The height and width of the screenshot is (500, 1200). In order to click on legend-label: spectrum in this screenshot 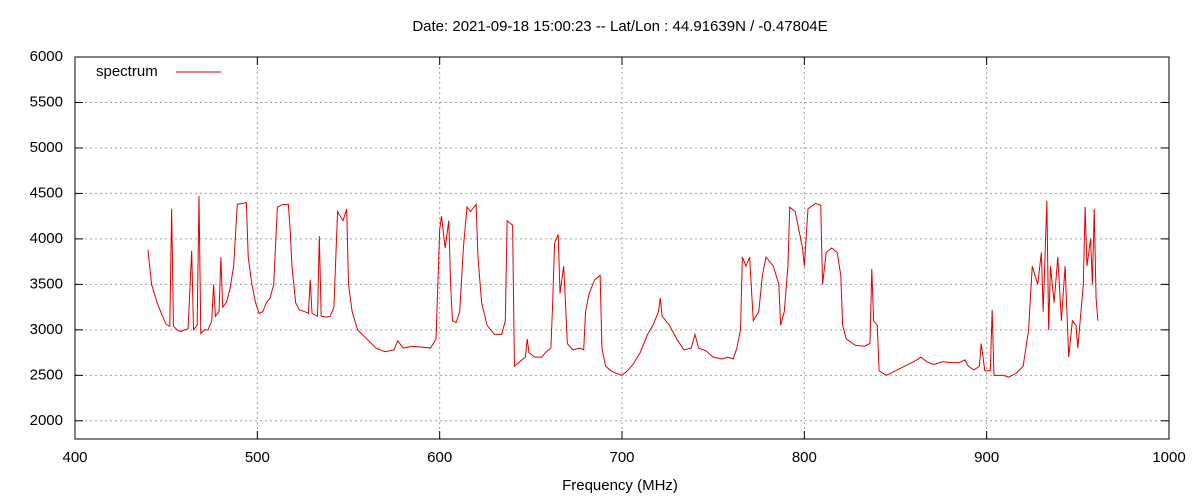, I will do `click(127, 71)`.